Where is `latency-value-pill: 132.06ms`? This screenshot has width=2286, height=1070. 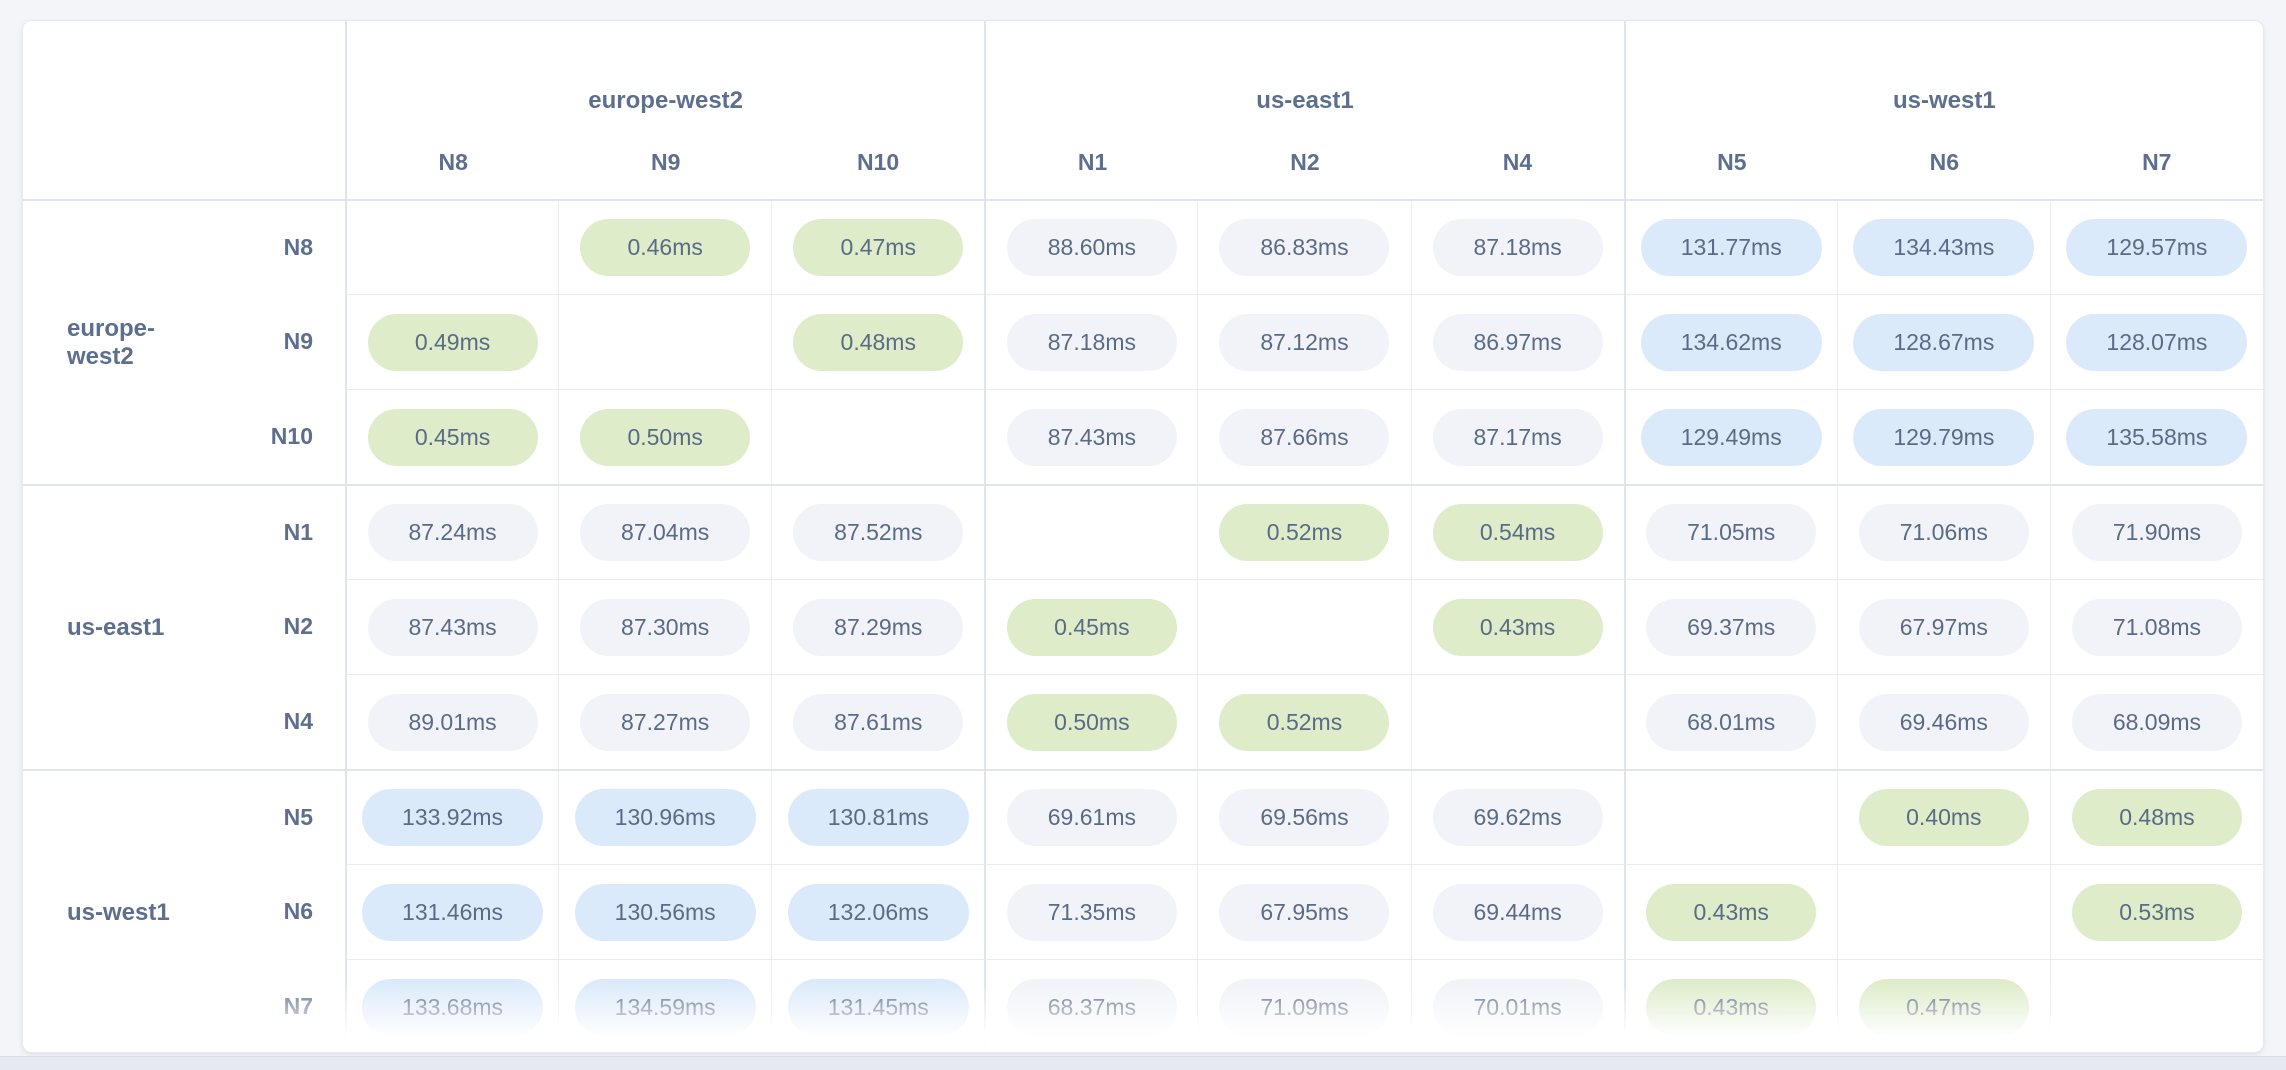 latency-value-pill: 132.06ms is located at coordinates (878, 912).